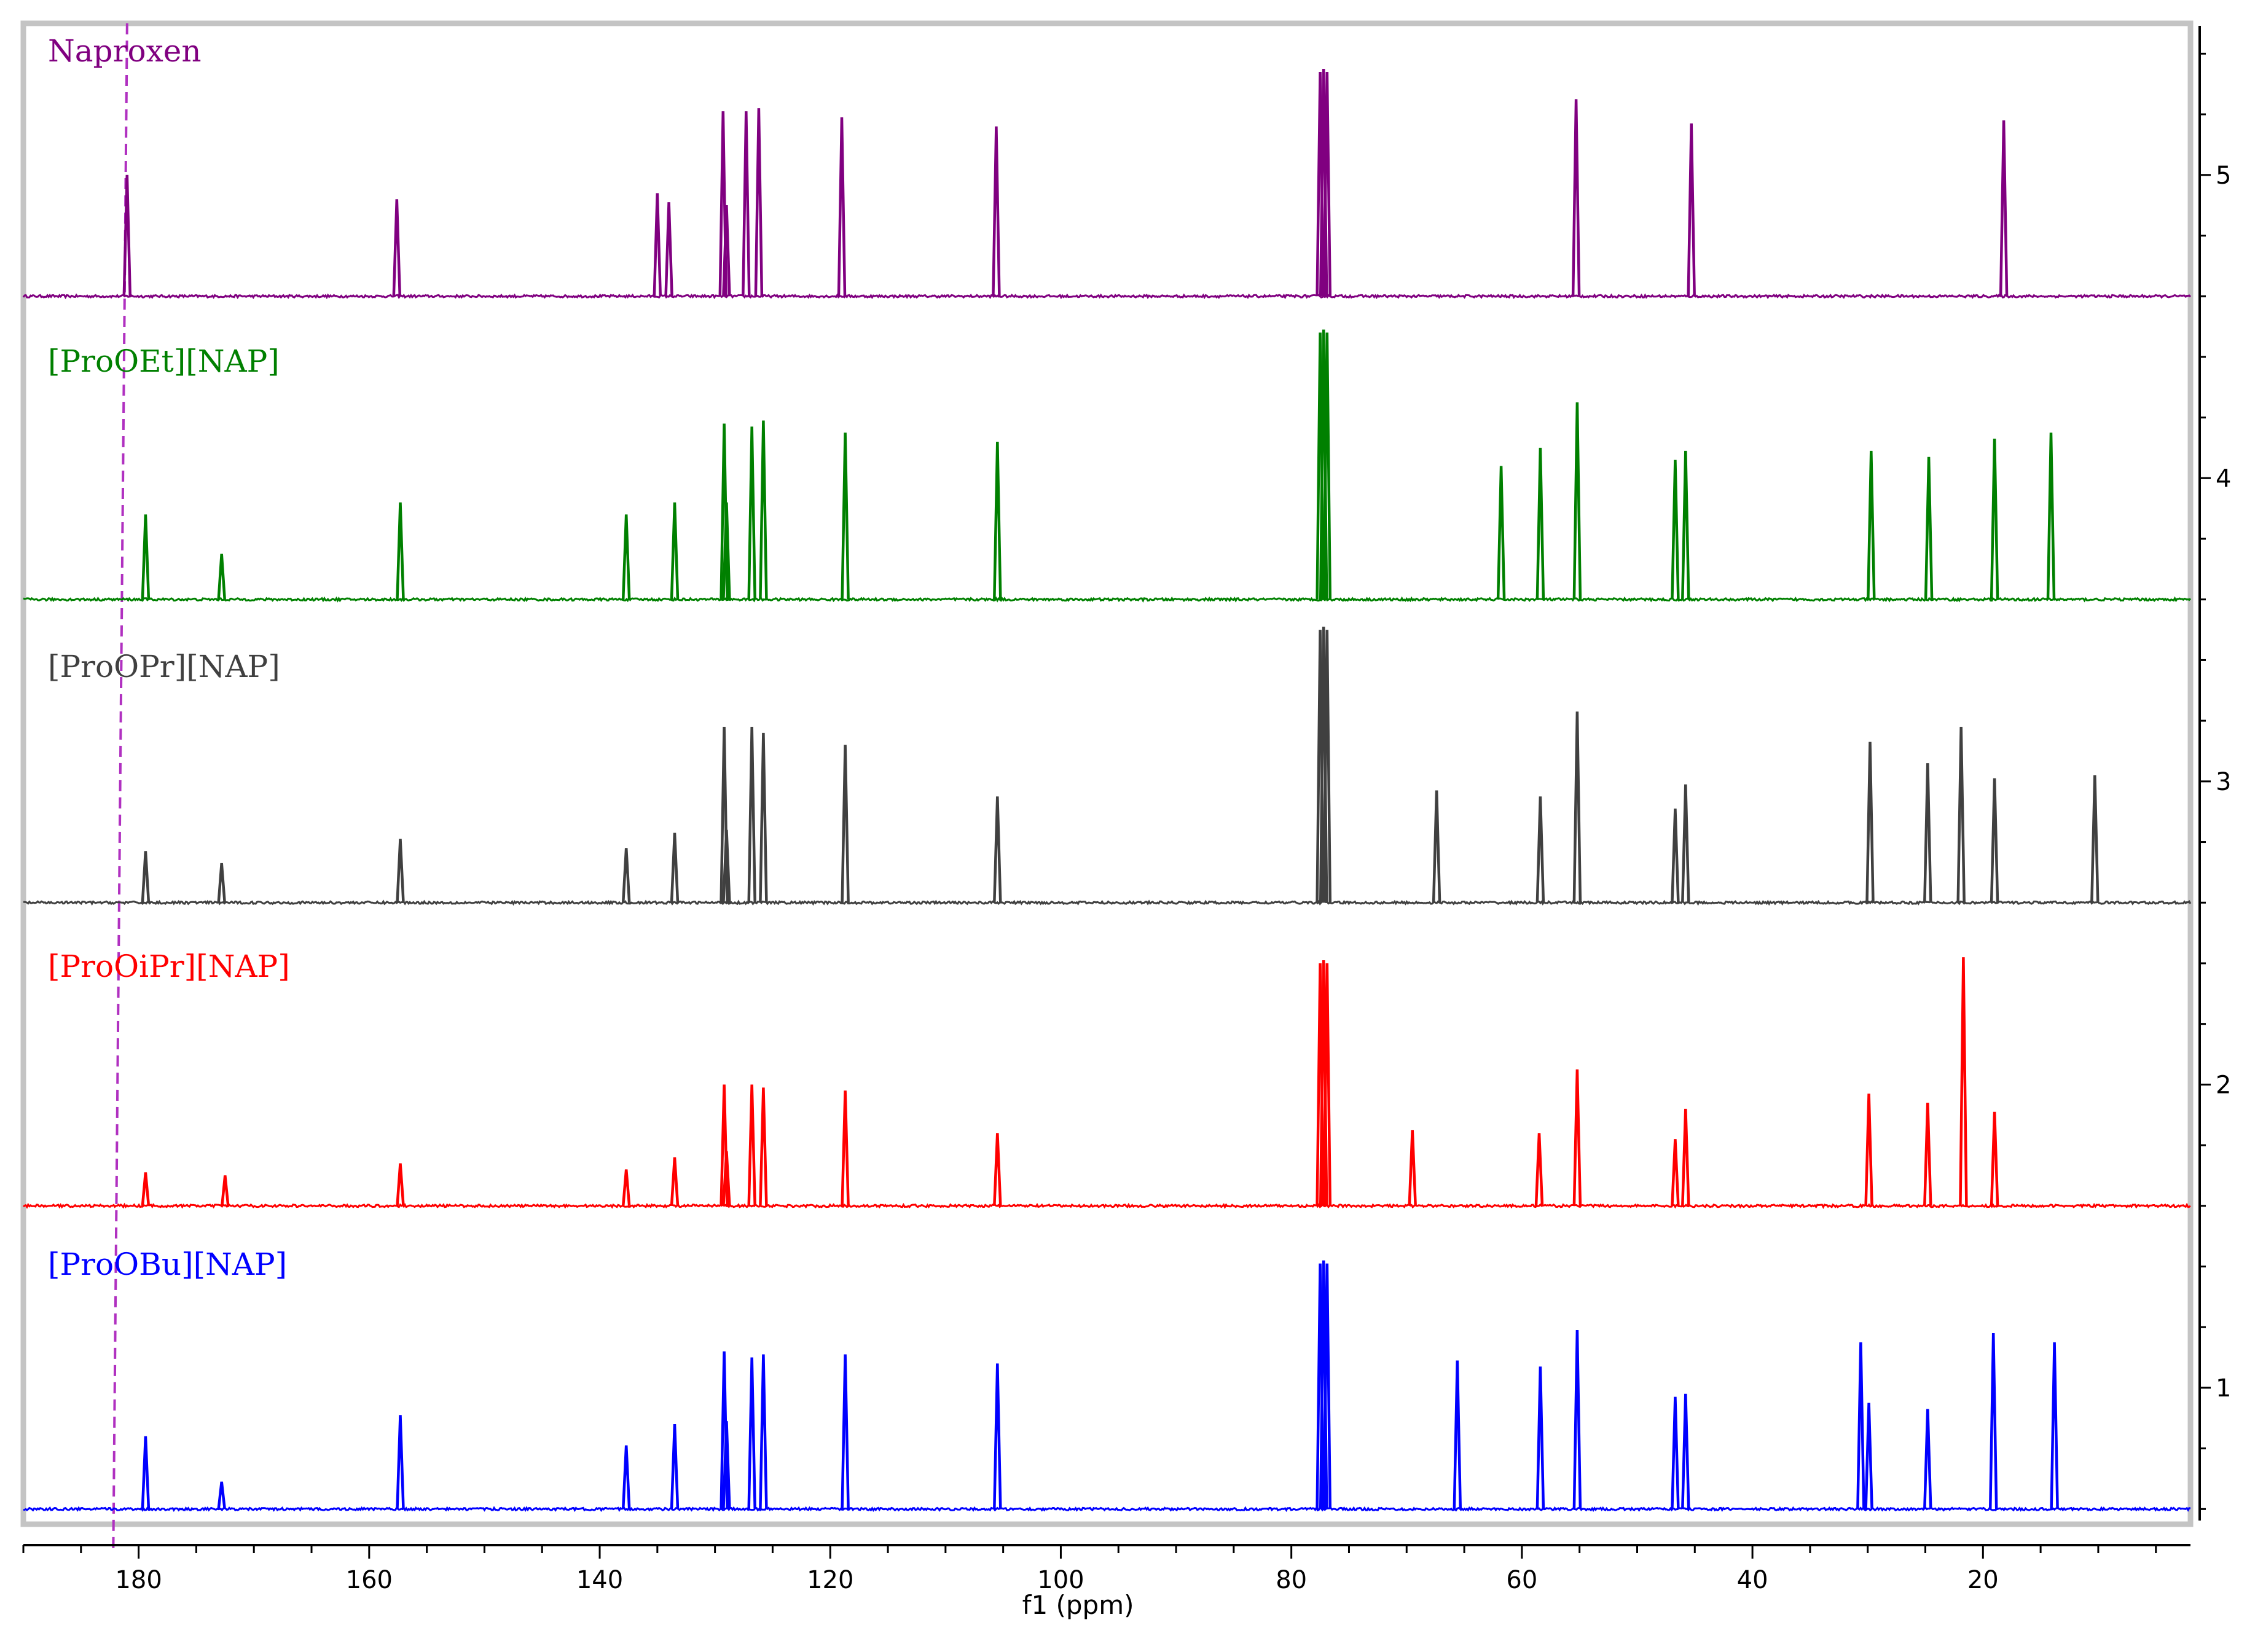 The height and width of the screenshot is (1652, 2247). What do you see at coordinates (1521, 1580) in the screenshot?
I see `x-tick-label: 60` at bounding box center [1521, 1580].